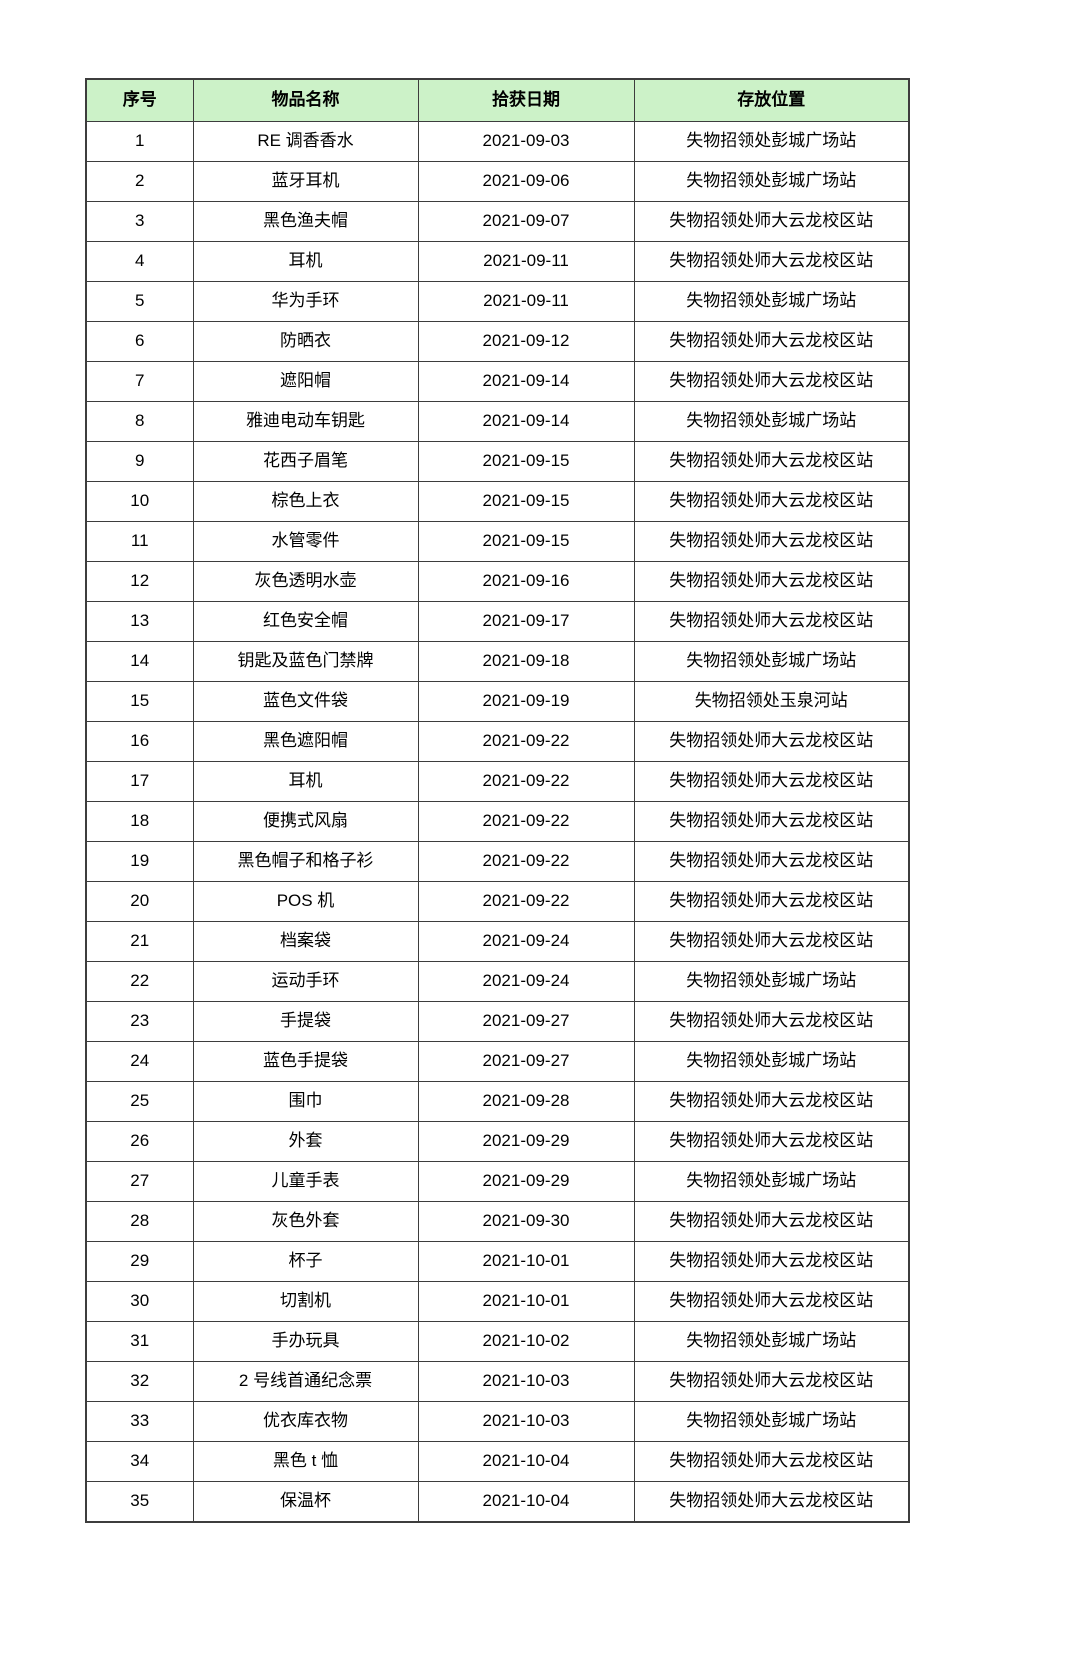 The width and height of the screenshot is (1080, 1672). I want to click on table-row: 20 POS 机 2021-09-22 失物招领处师大云龙校区站, so click(497, 901).